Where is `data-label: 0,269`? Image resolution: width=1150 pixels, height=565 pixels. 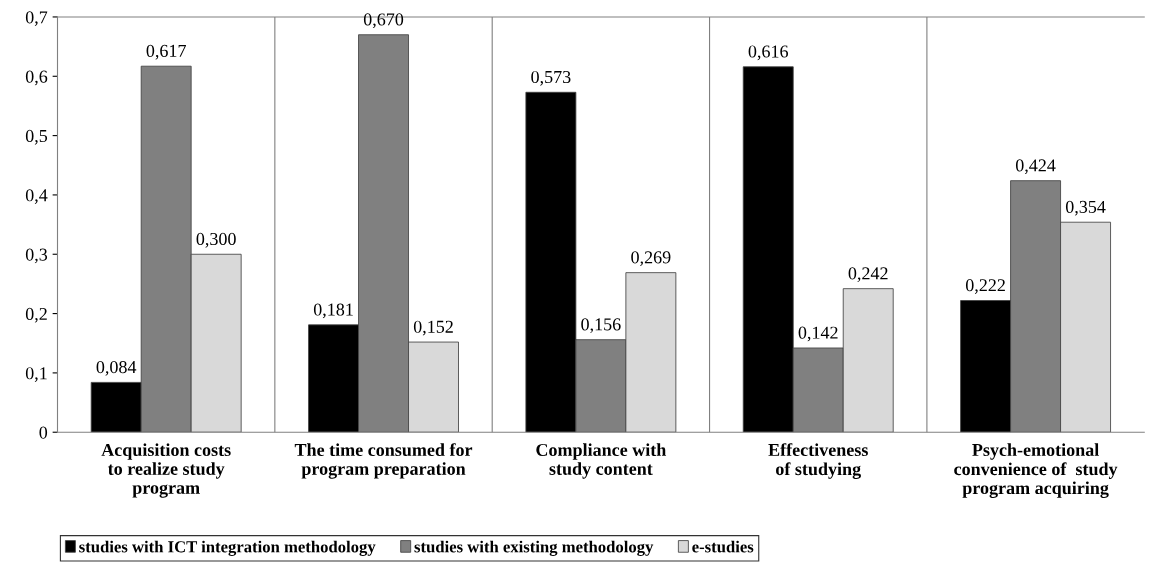 data-label: 0,269 is located at coordinates (651, 259).